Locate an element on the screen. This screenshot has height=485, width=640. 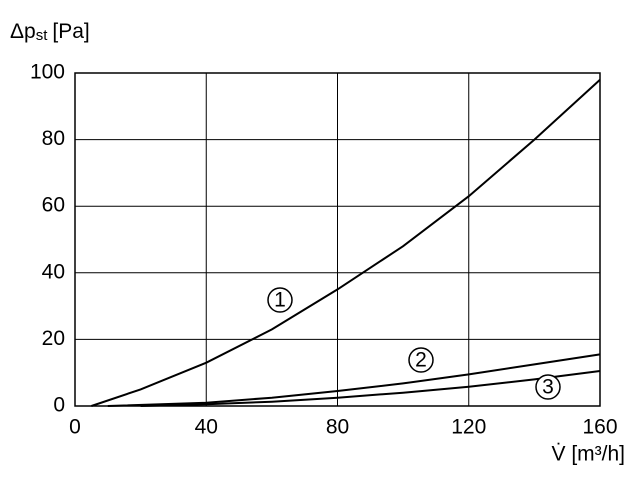
y-axis-label: Δpst [Pa] is located at coordinates (50, 32).